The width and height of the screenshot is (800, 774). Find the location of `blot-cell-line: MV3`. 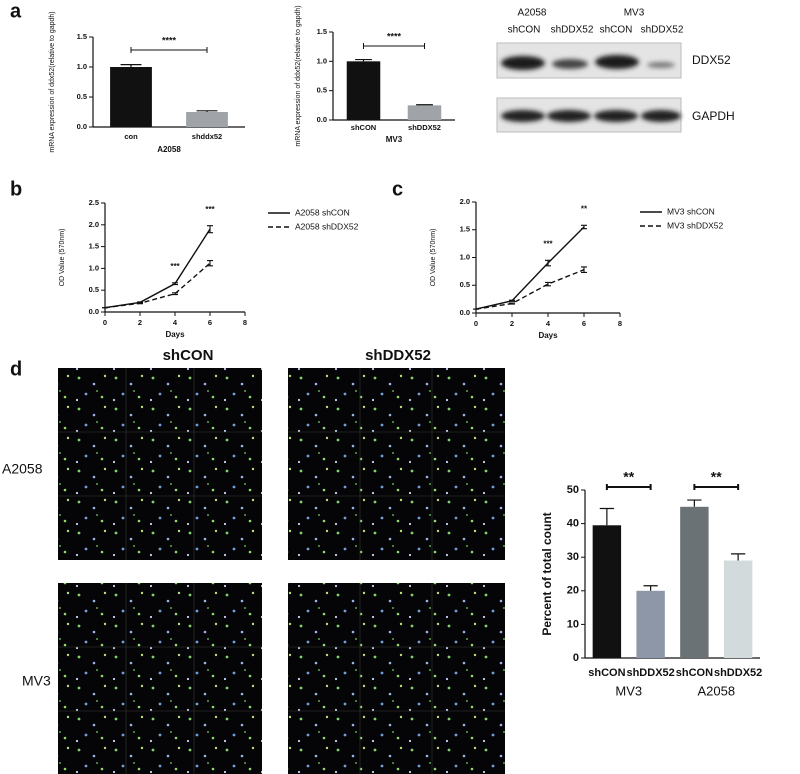

blot-cell-line: MV3 is located at coordinates (634, 13).